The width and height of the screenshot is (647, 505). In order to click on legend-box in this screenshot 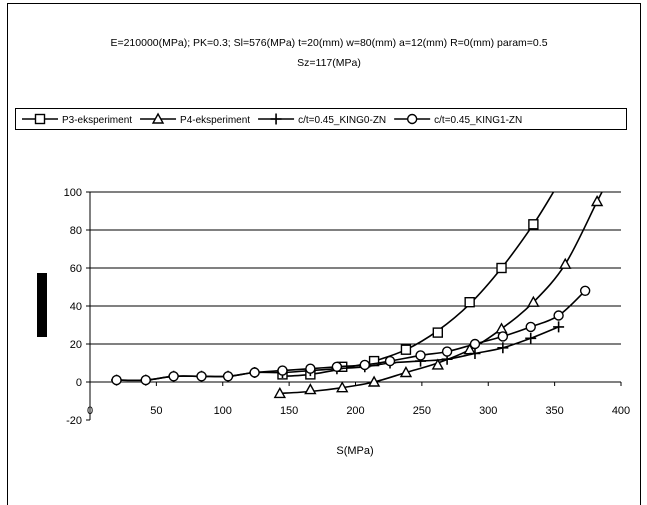, I will do `click(321, 119)`.